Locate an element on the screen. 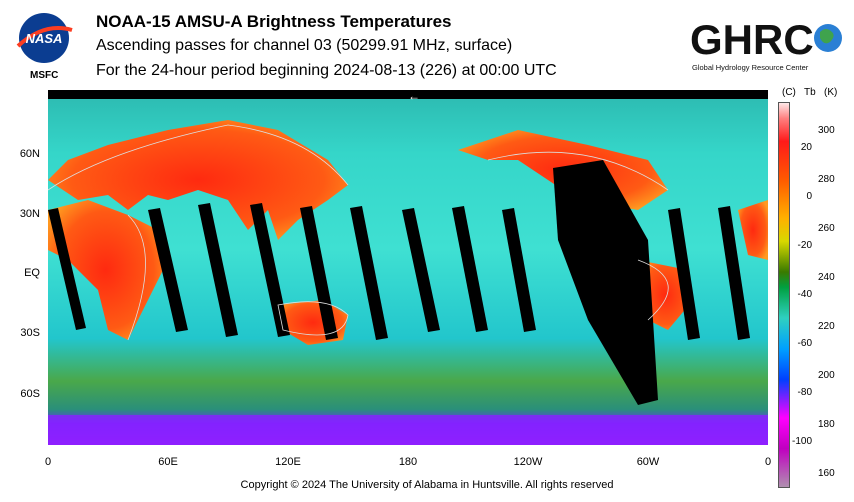 This screenshot has height=502, width=854. colorbar-tick-c-0: 0 is located at coordinates (809, 196).